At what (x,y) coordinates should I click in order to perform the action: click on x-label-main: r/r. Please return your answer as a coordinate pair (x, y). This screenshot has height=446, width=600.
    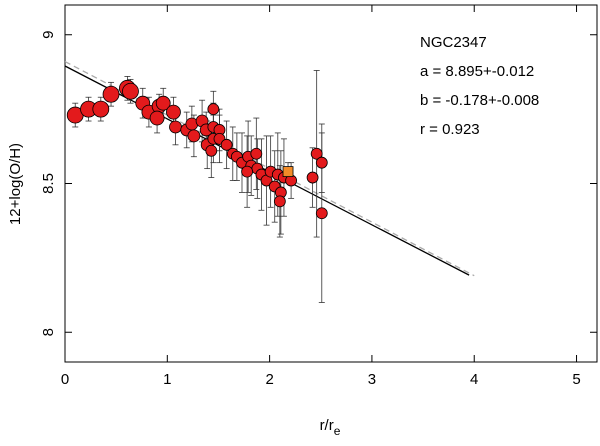
    Looking at the image, I should click on (327, 425).